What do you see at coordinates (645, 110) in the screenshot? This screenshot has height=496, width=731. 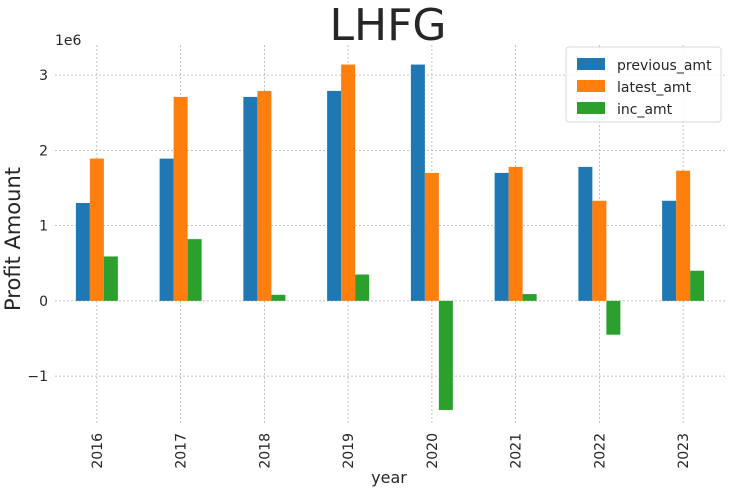 I see `legend-label-inc_amt: inc_amt` at bounding box center [645, 110].